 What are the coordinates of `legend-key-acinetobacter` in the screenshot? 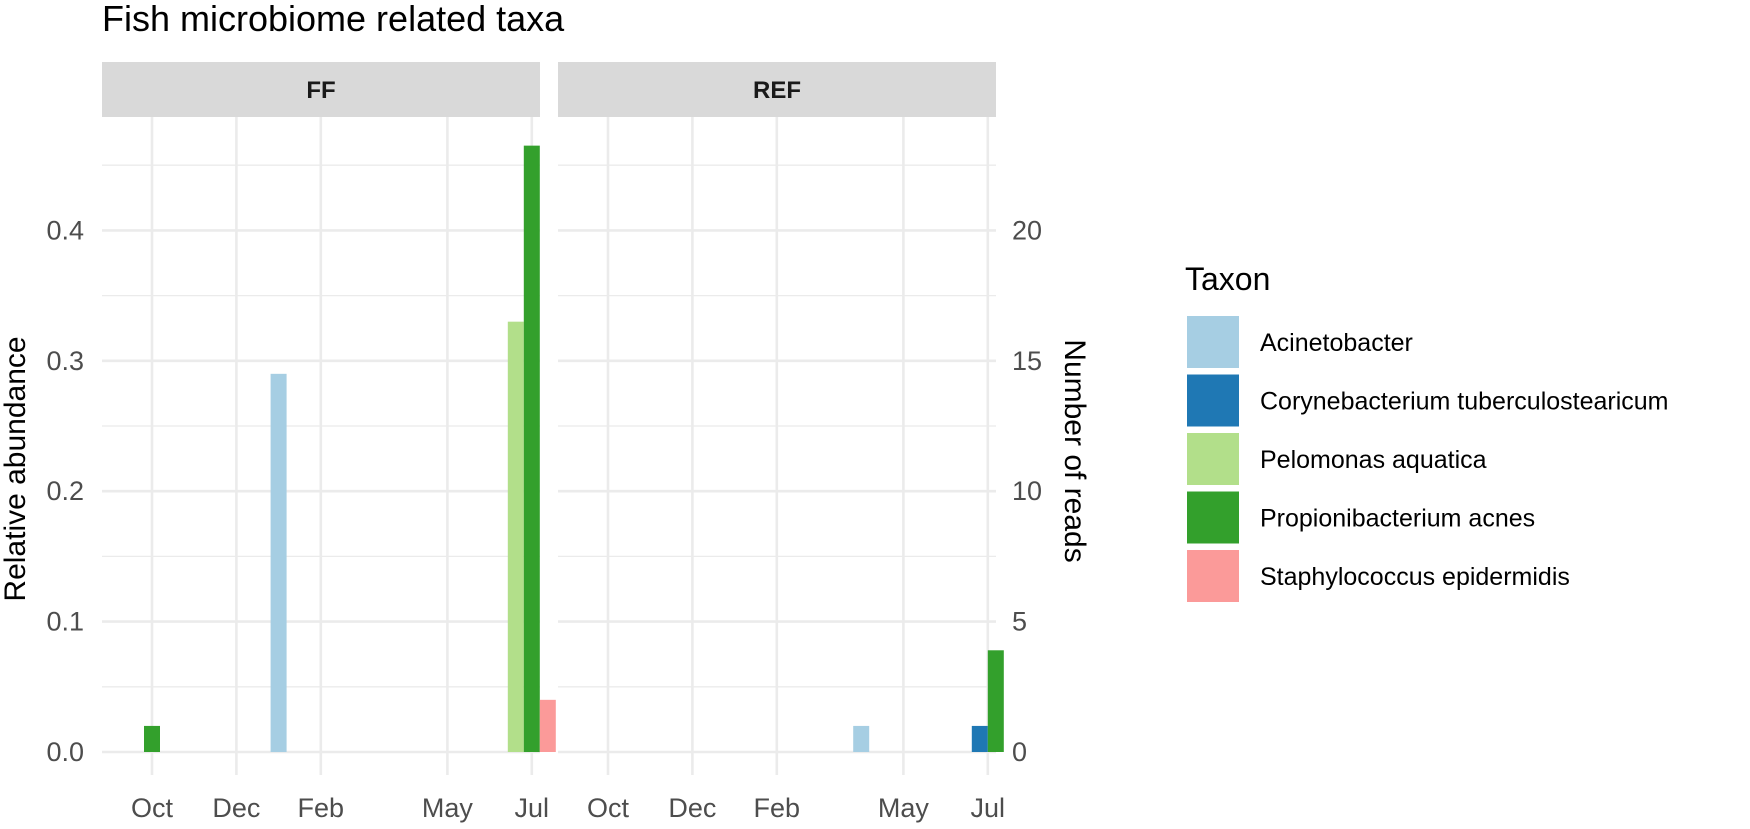 It's located at (1213, 342).